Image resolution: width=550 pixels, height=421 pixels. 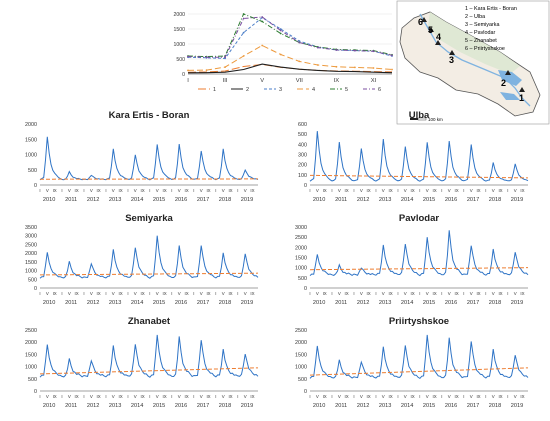 I want to click on year-label: 2018, so click(x=225, y=406).